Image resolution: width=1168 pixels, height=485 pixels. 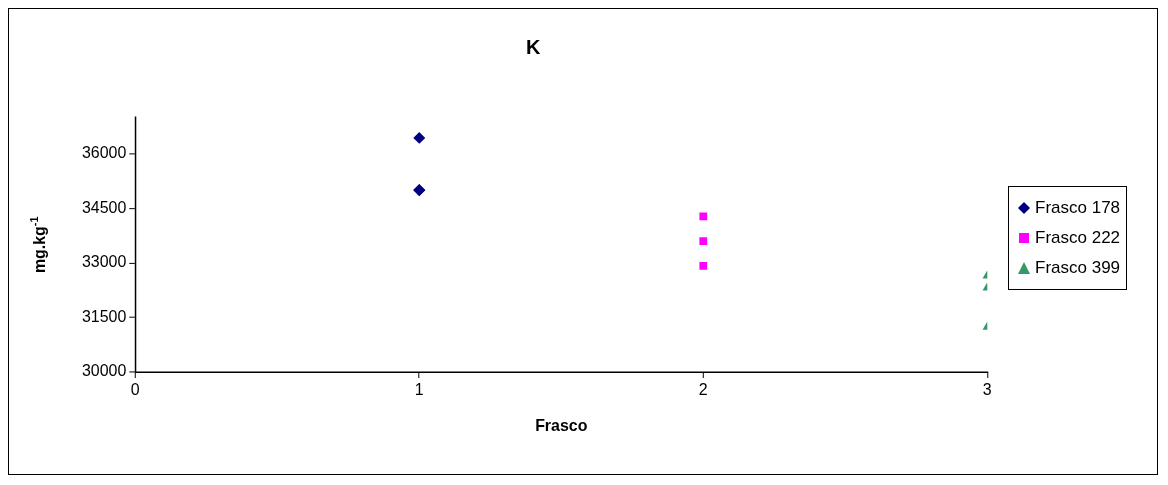 I want to click on x-axis-title: Frasco, so click(x=561, y=425).